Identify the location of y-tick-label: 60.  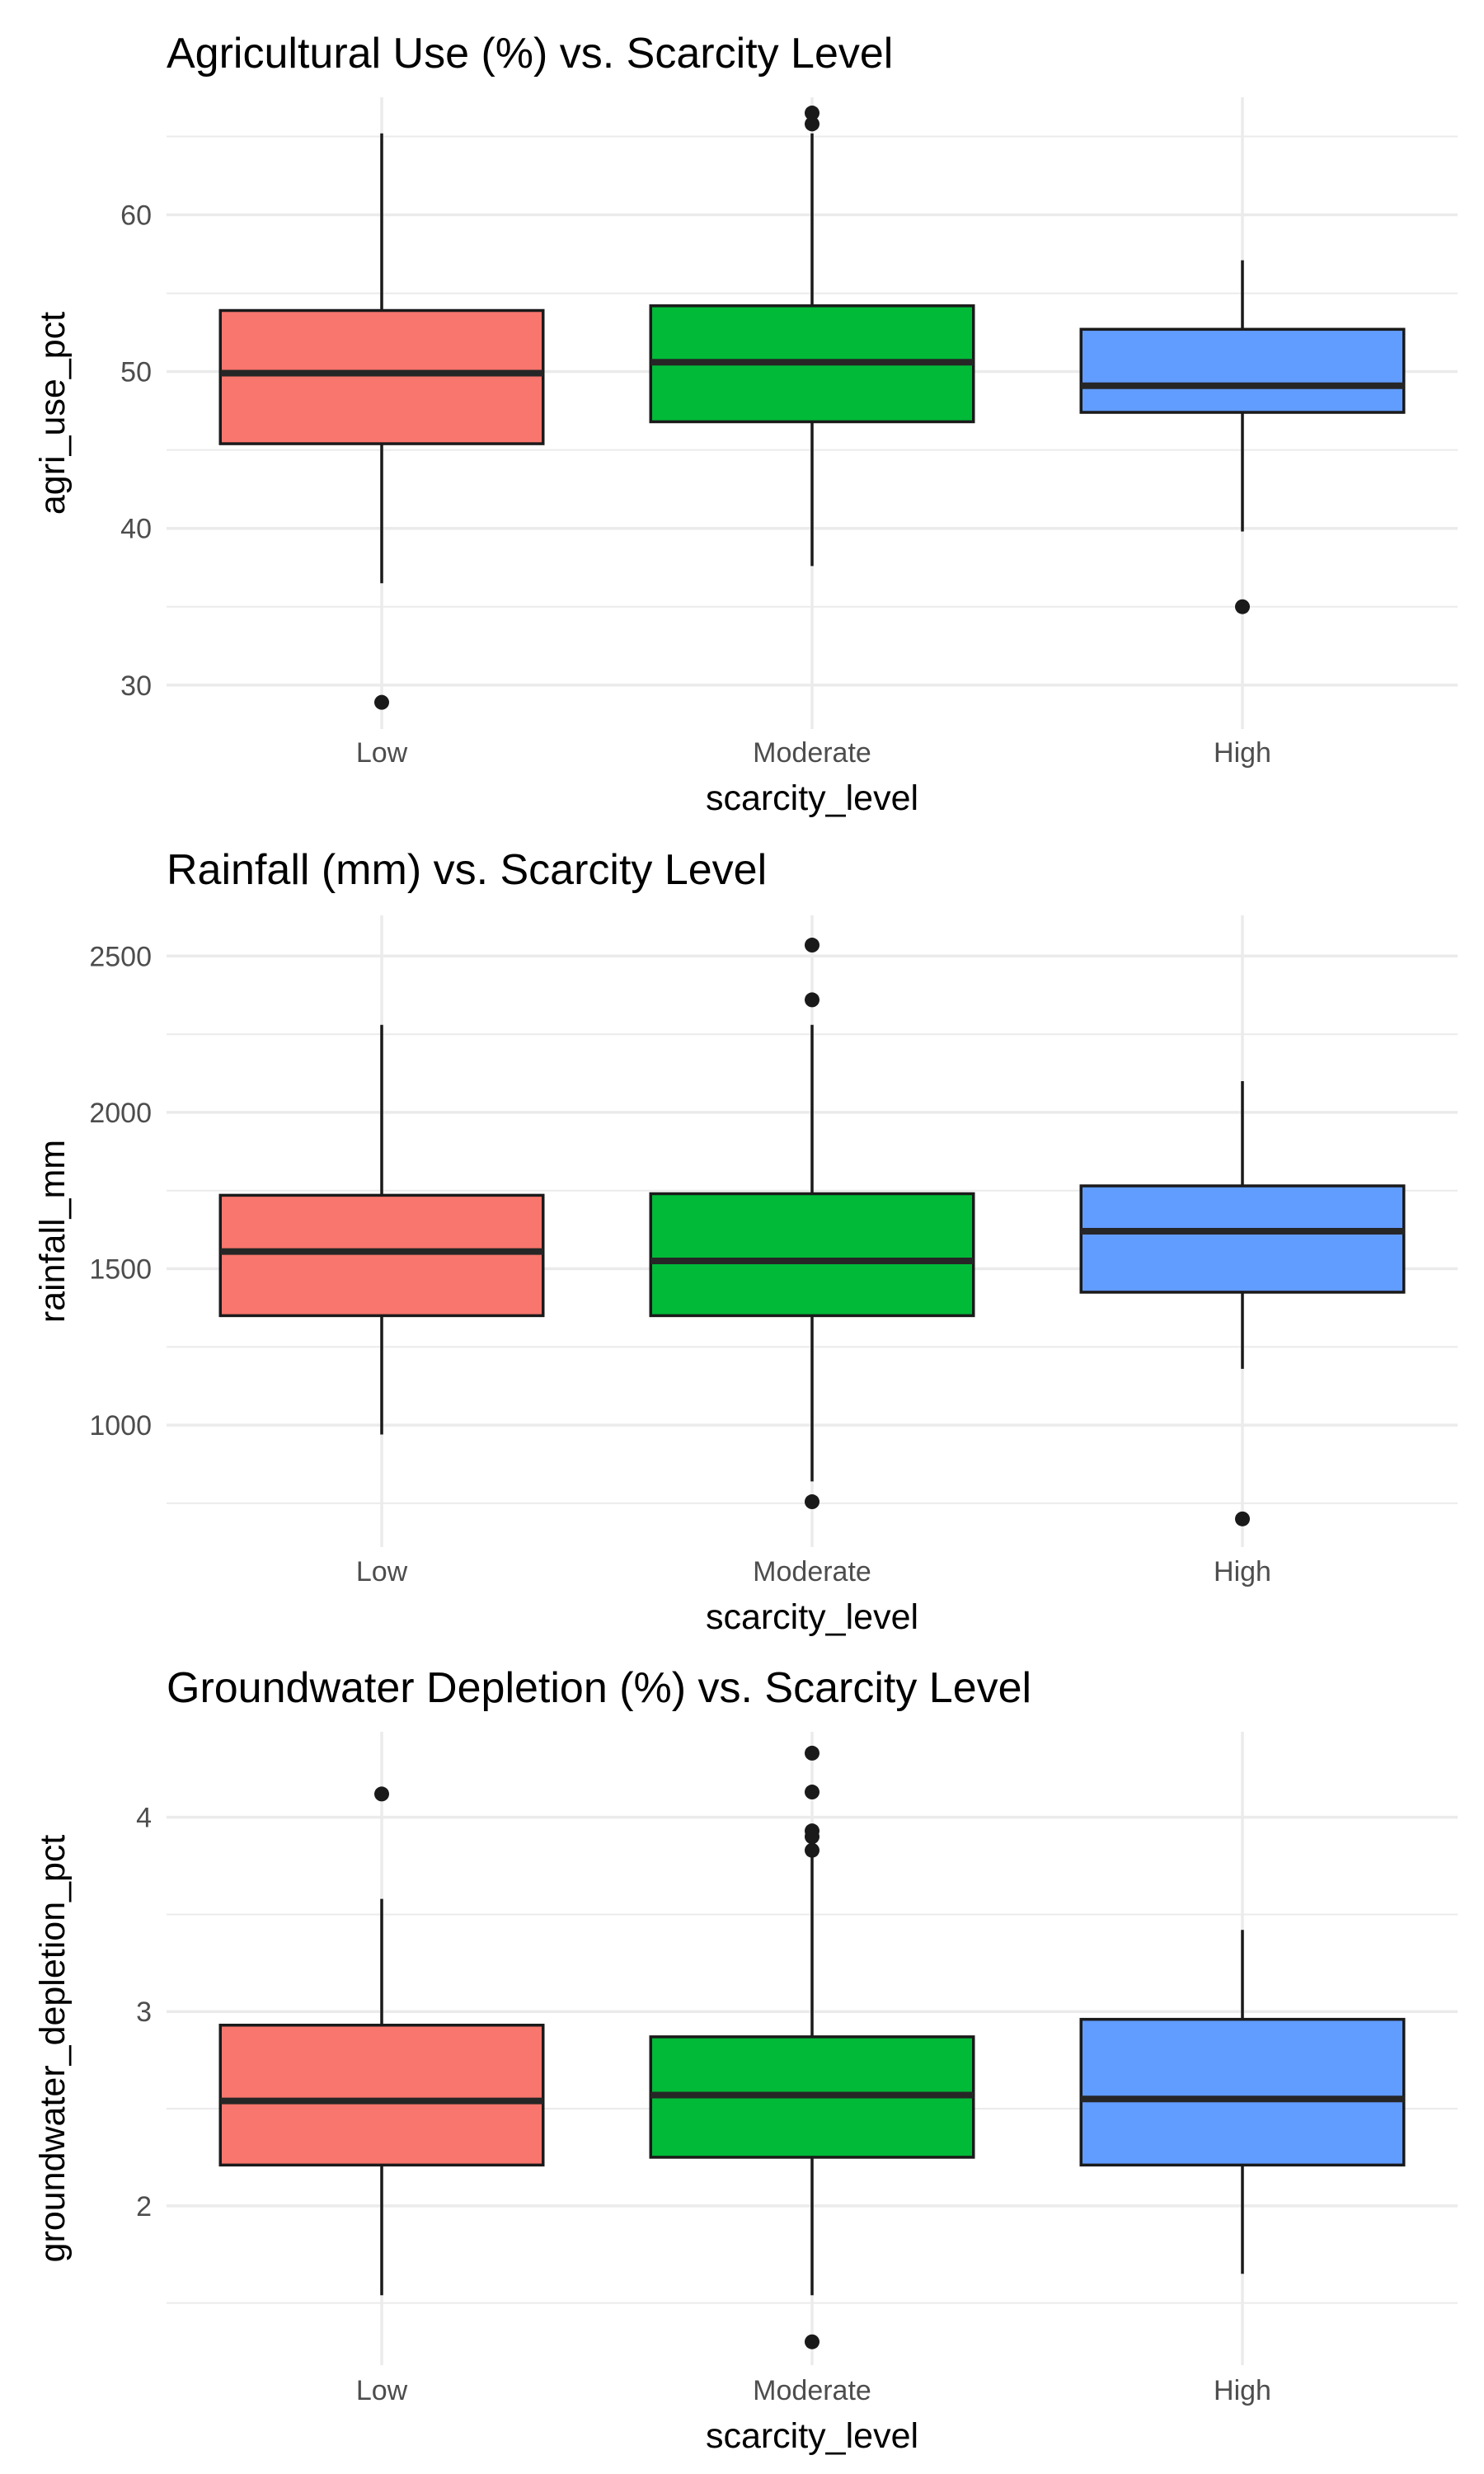
(136, 216).